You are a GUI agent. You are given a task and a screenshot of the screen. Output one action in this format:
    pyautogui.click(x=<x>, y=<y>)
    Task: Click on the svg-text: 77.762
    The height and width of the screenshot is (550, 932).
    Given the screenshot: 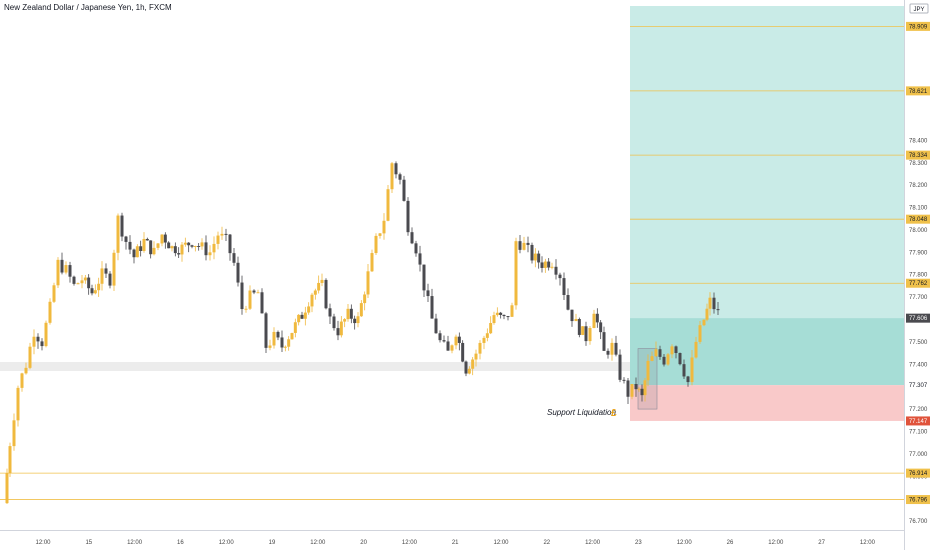 What is the action you would take?
    pyautogui.click(x=918, y=284)
    